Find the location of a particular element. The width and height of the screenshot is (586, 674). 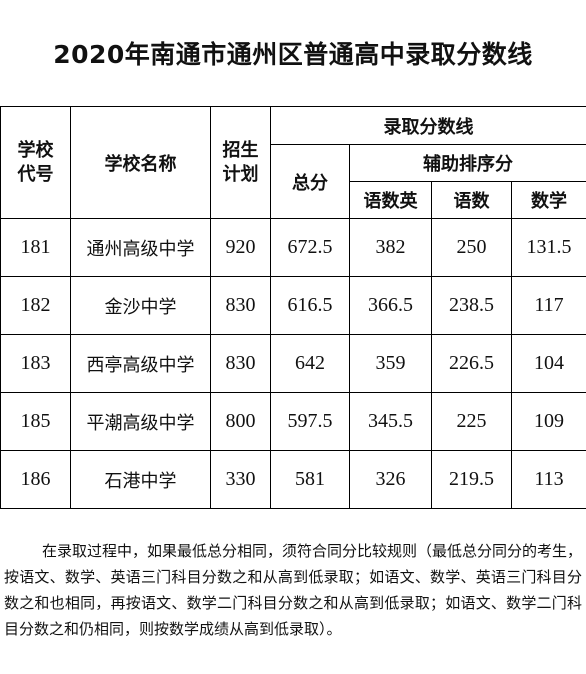

header-aux-sort-score: 辅助排序分 is located at coordinates (467, 163).